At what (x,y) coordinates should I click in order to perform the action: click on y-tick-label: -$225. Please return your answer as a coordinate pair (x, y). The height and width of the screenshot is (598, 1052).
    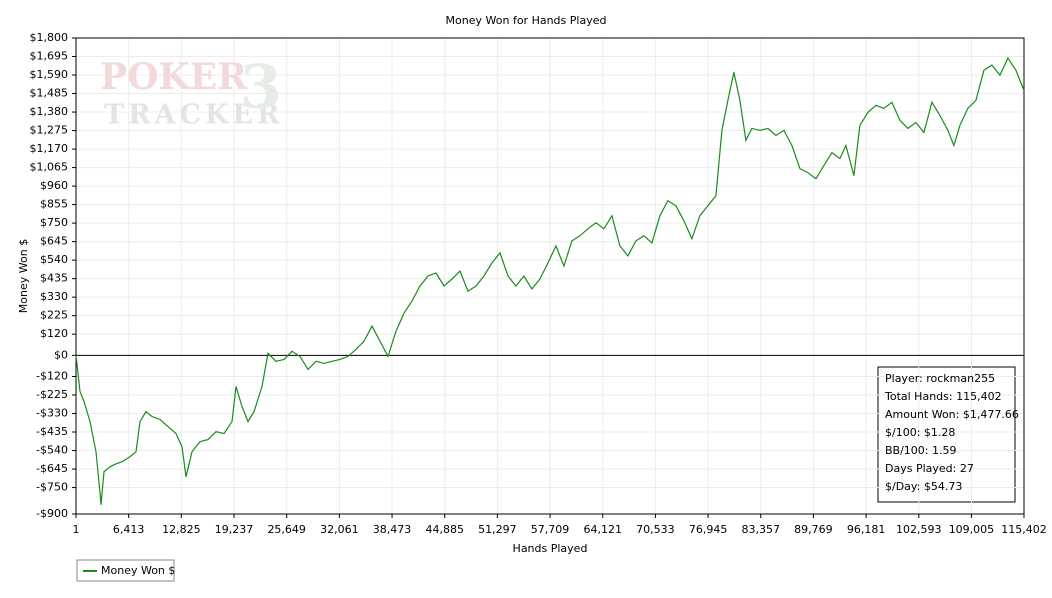
    Looking at the image, I should click on (52, 394).